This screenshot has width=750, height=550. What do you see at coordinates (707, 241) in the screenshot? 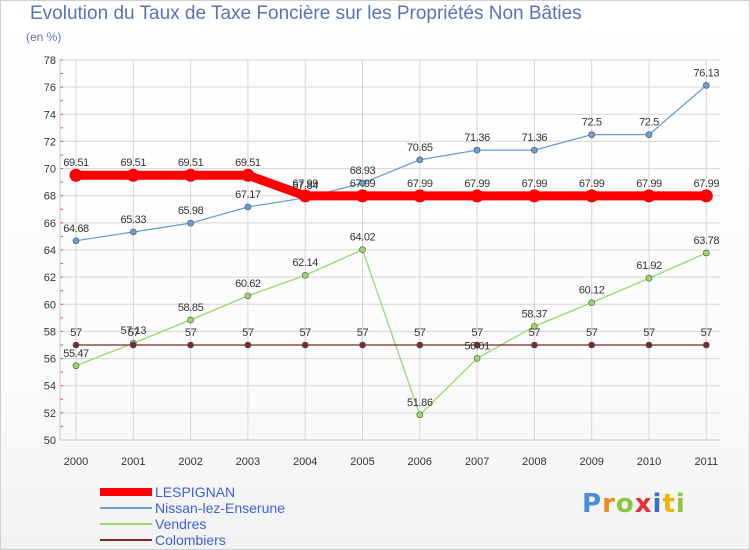
I see `data-label-vendres: 63.78` at bounding box center [707, 241].